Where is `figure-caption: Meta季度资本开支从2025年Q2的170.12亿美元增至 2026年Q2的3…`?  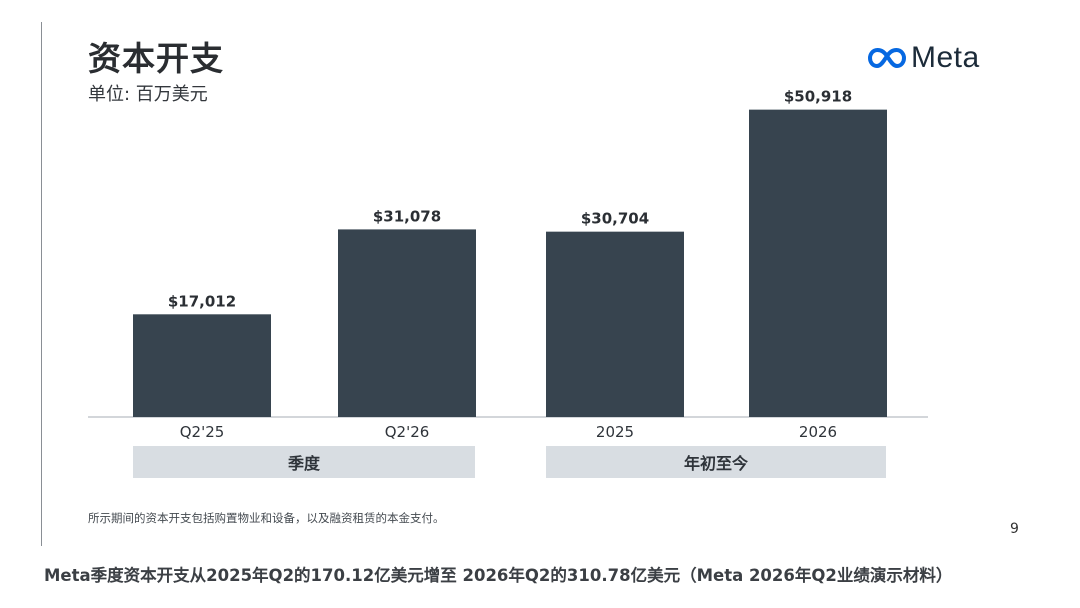
figure-caption: Meta季度资本开支从2025年Q2的170.12亿美元增至 2026年Q2的3… is located at coordinates (498, 575).